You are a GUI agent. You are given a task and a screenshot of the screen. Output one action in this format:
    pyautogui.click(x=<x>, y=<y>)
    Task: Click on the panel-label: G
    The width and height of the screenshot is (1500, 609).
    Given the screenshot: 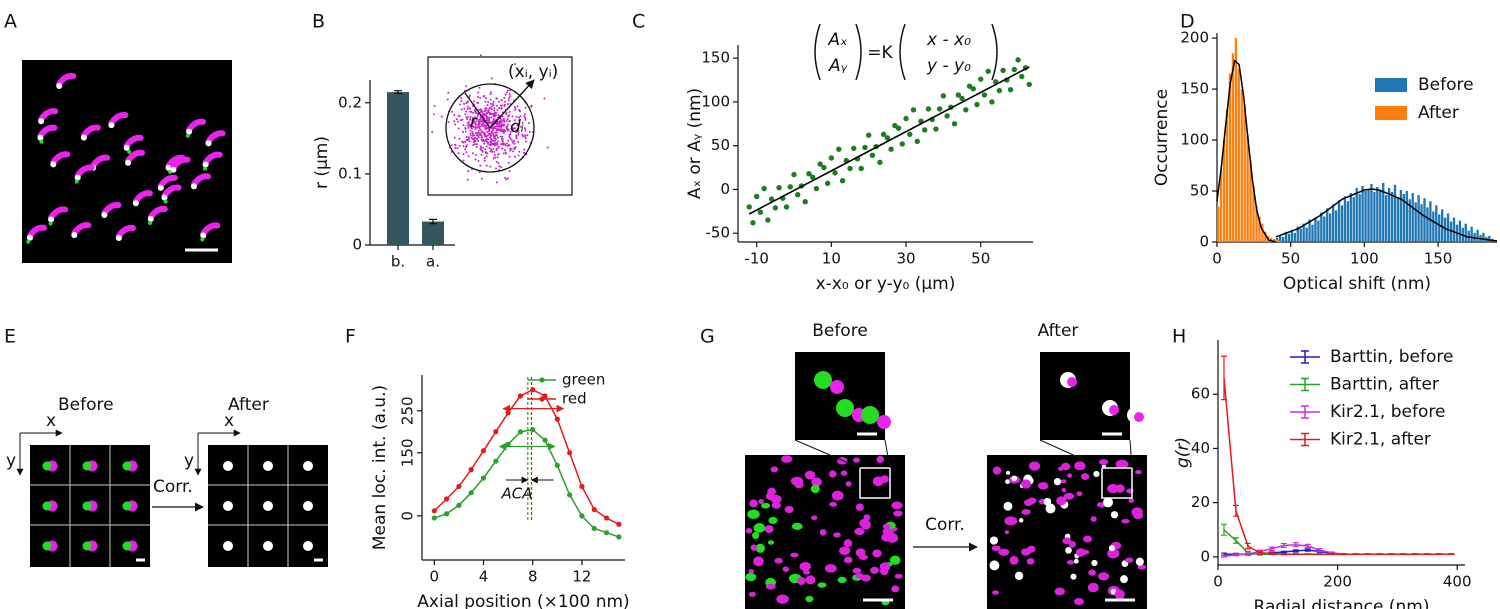 What is the action you would take?
    pyautogui.click(x=707, y=337)
    